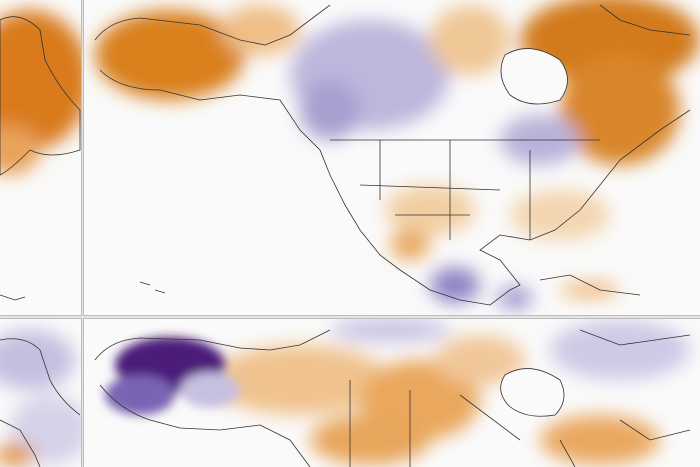  What do you see at coordinates (172, 376) in the screenshot?
I see `anomaly-field-strong` at bounding box center [172, 376].